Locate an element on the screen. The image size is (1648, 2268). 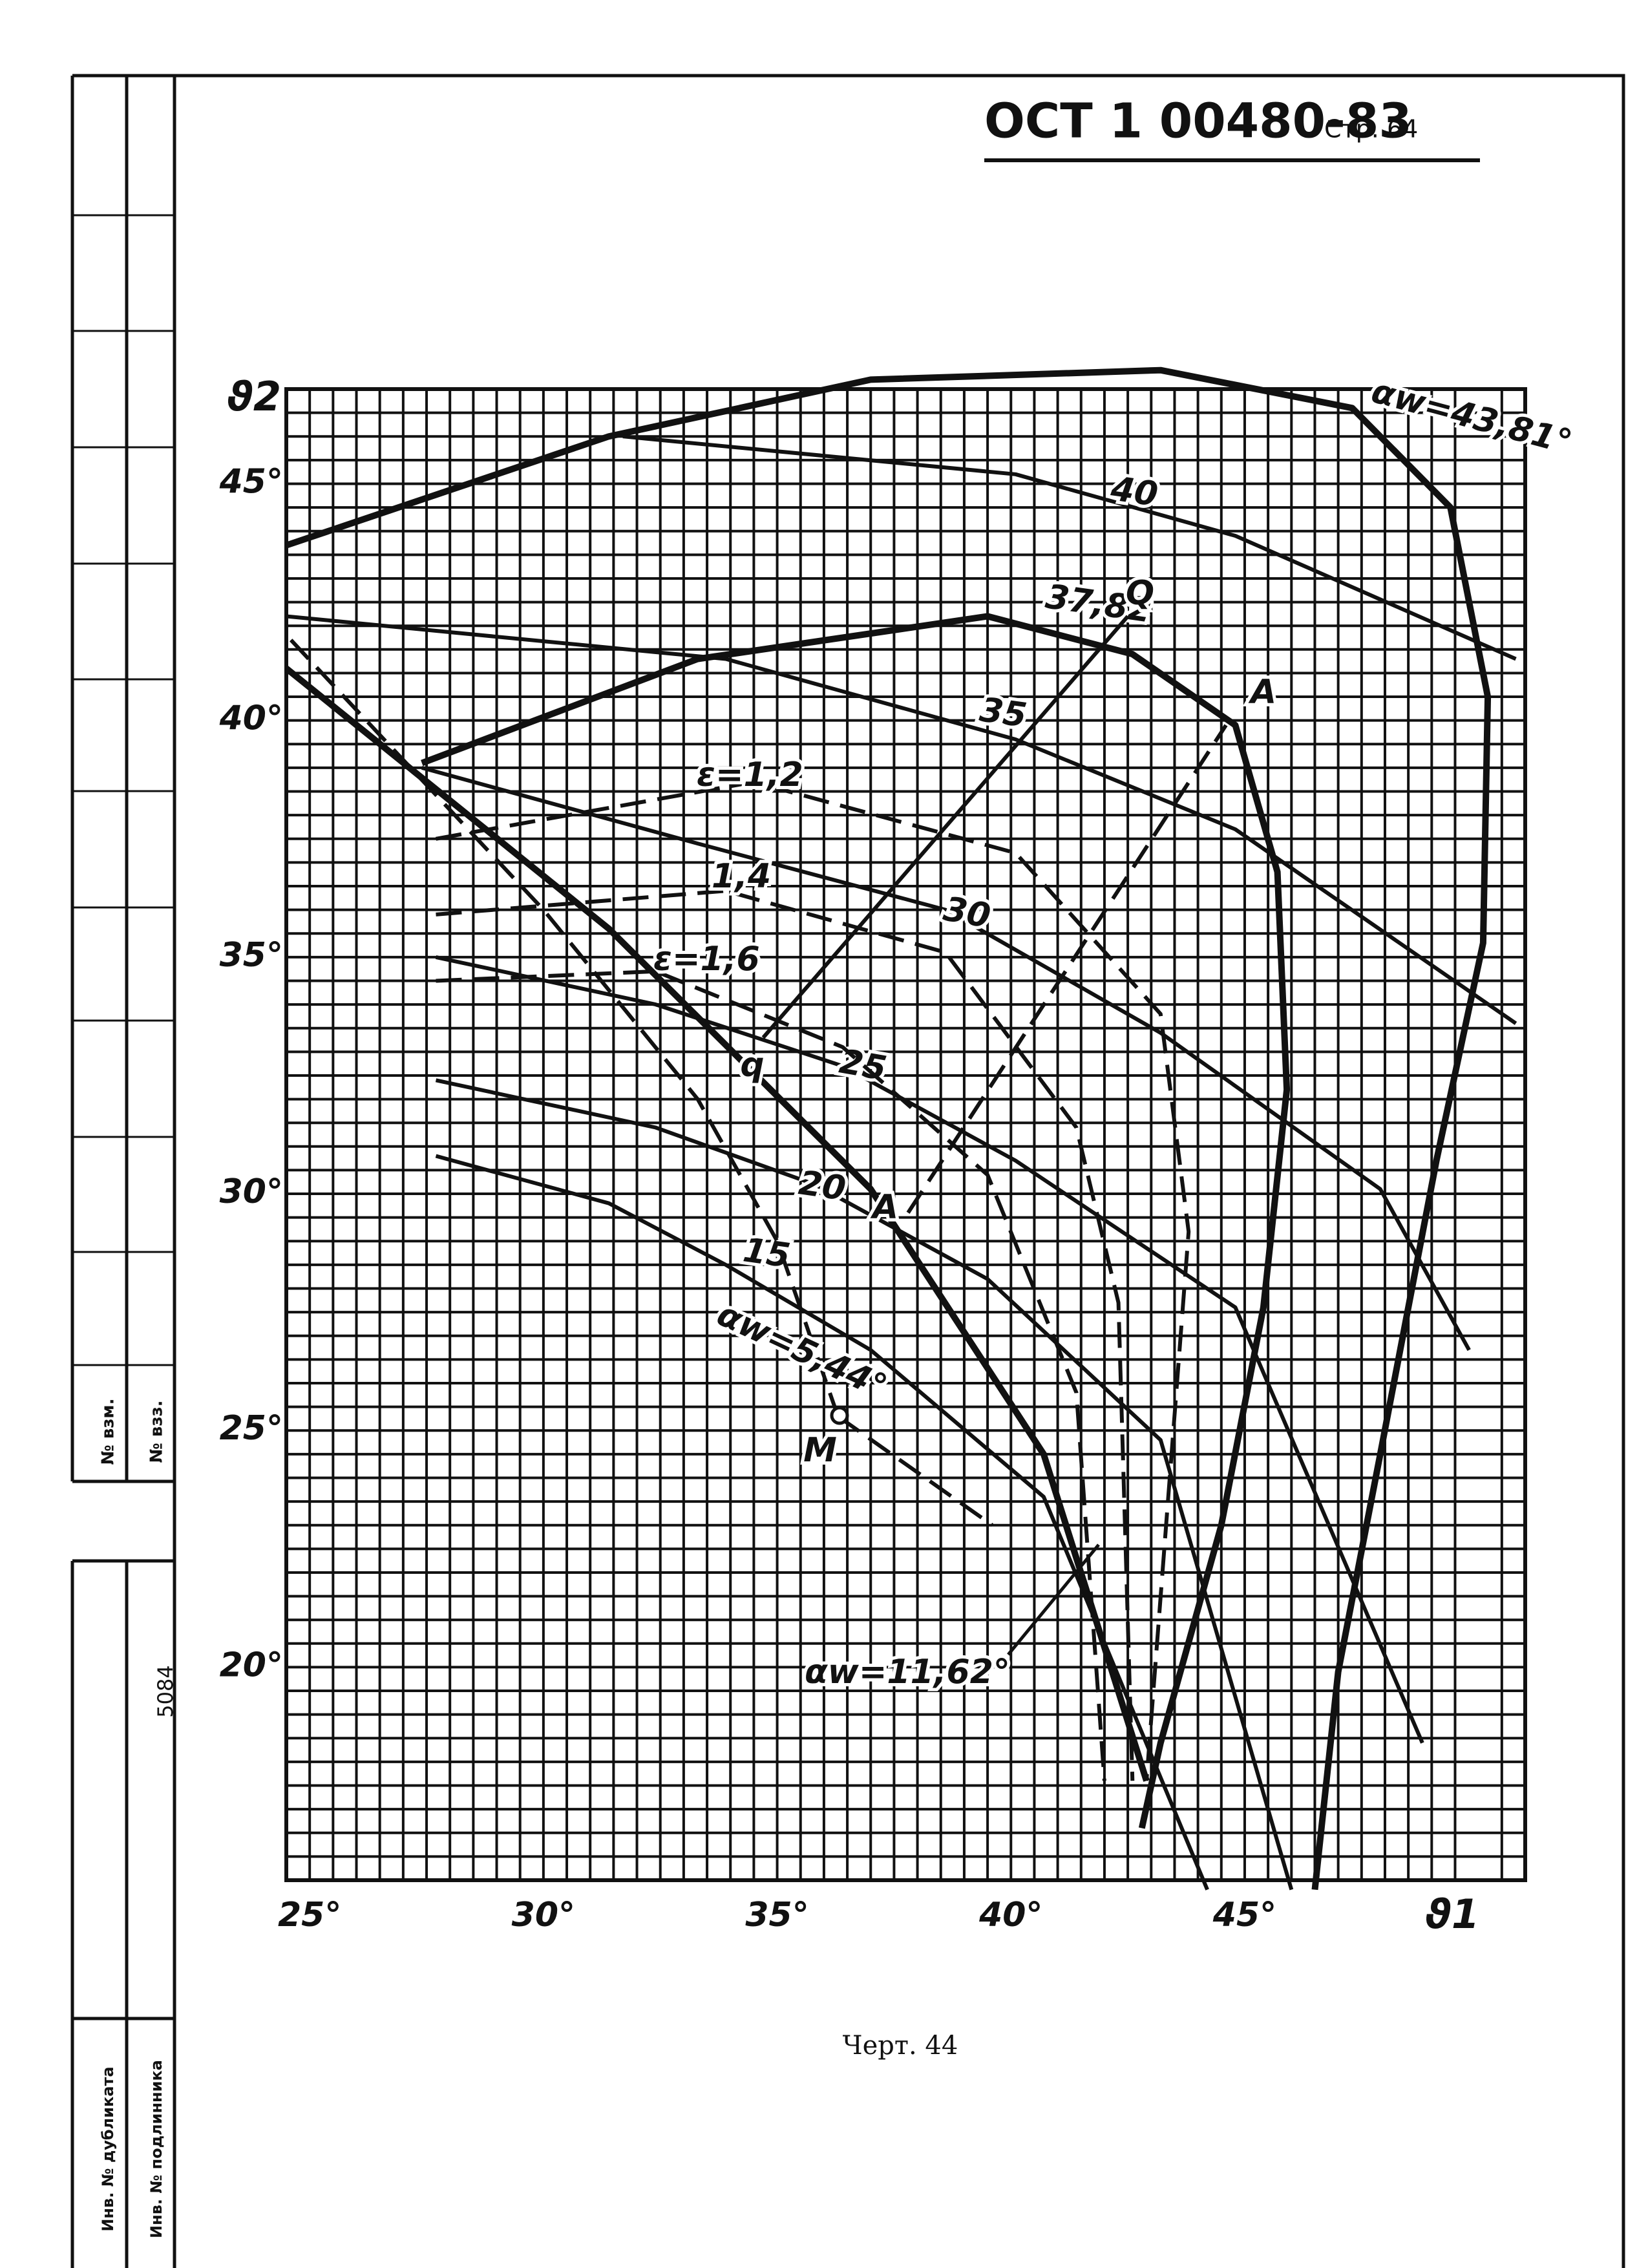
y-axis-label: ϑ2 is located at coordinates (254, 397).